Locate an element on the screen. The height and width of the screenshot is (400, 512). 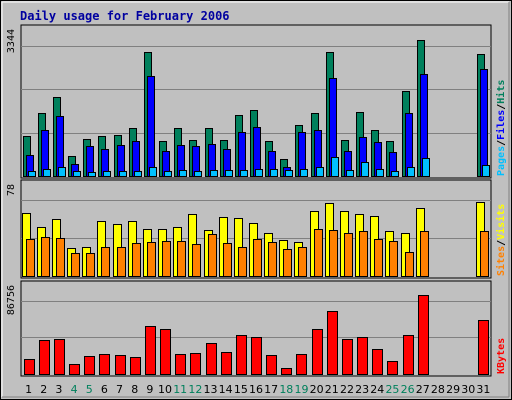
chart-title: Daily usage for February 2006 is located at coordinates (125, 16).